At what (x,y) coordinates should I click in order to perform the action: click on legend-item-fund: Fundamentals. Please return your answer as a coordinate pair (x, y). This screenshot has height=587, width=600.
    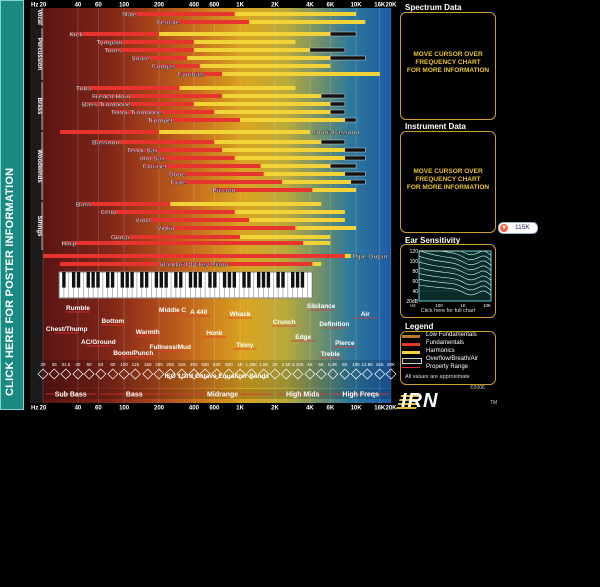
    Looking at the image, I should click on (445, 343).